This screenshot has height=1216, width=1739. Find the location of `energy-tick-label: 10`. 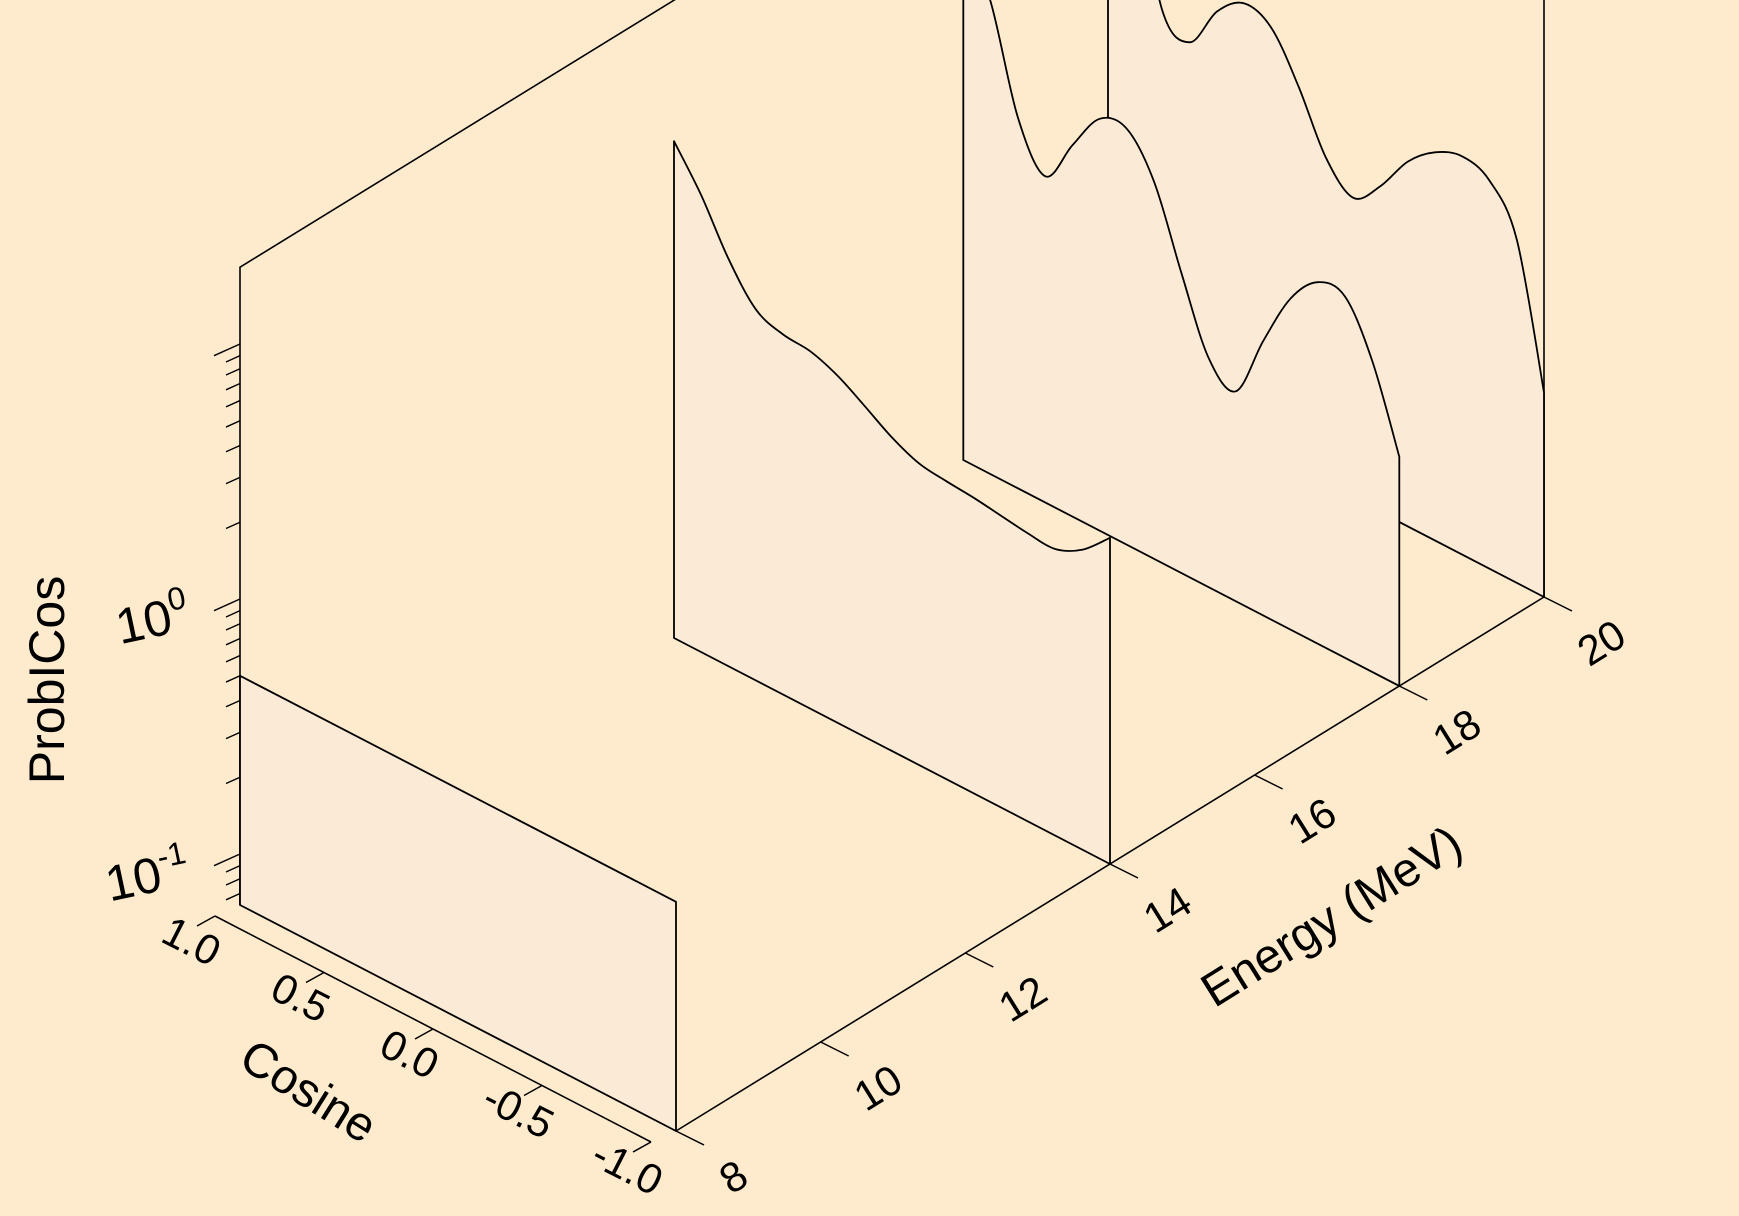

energy-tick-label: 10 is located at coordinates (878, 1087).